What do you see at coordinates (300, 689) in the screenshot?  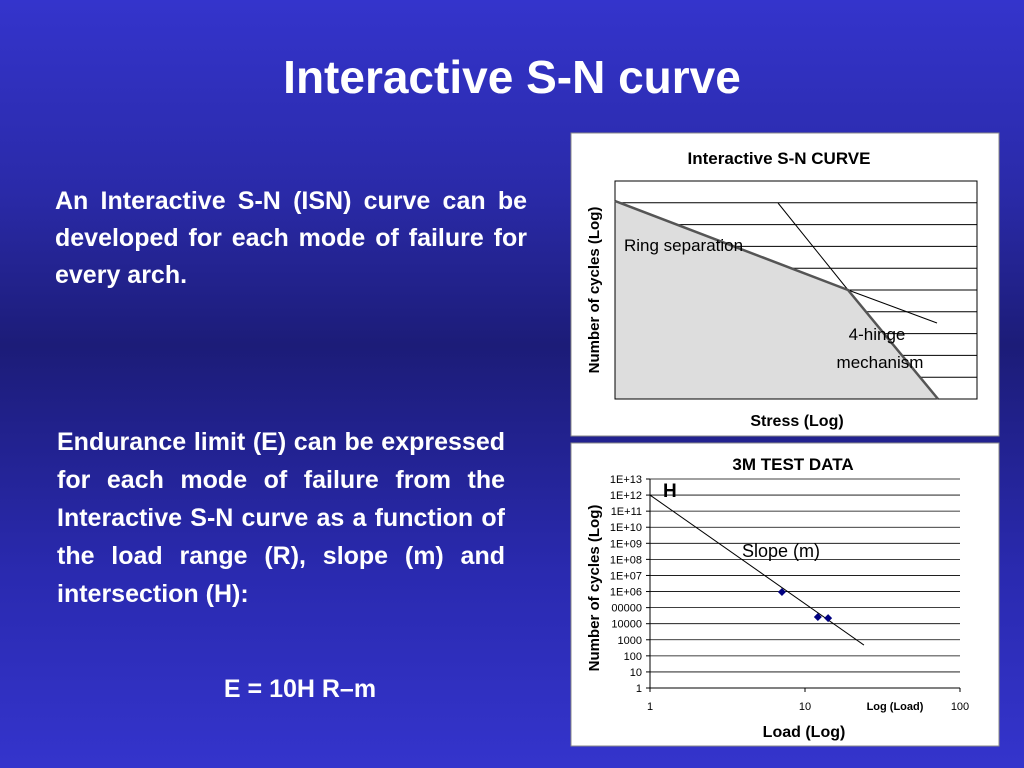 I see `formula: E = 10H R–m` at bounding box center [300, 689].